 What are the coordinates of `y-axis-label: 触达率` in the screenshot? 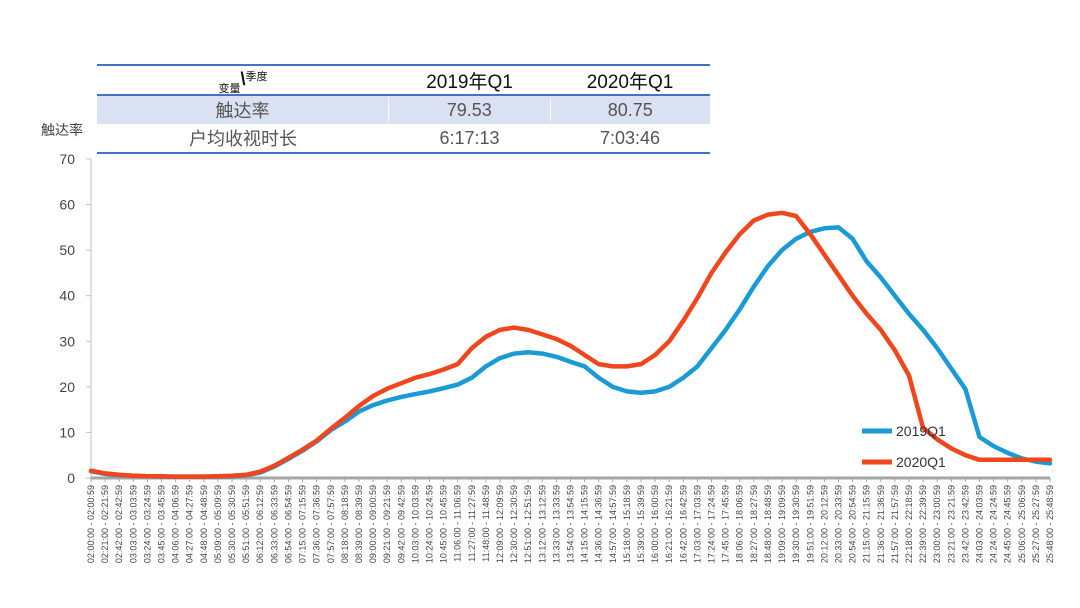 It's located at (62, 130).